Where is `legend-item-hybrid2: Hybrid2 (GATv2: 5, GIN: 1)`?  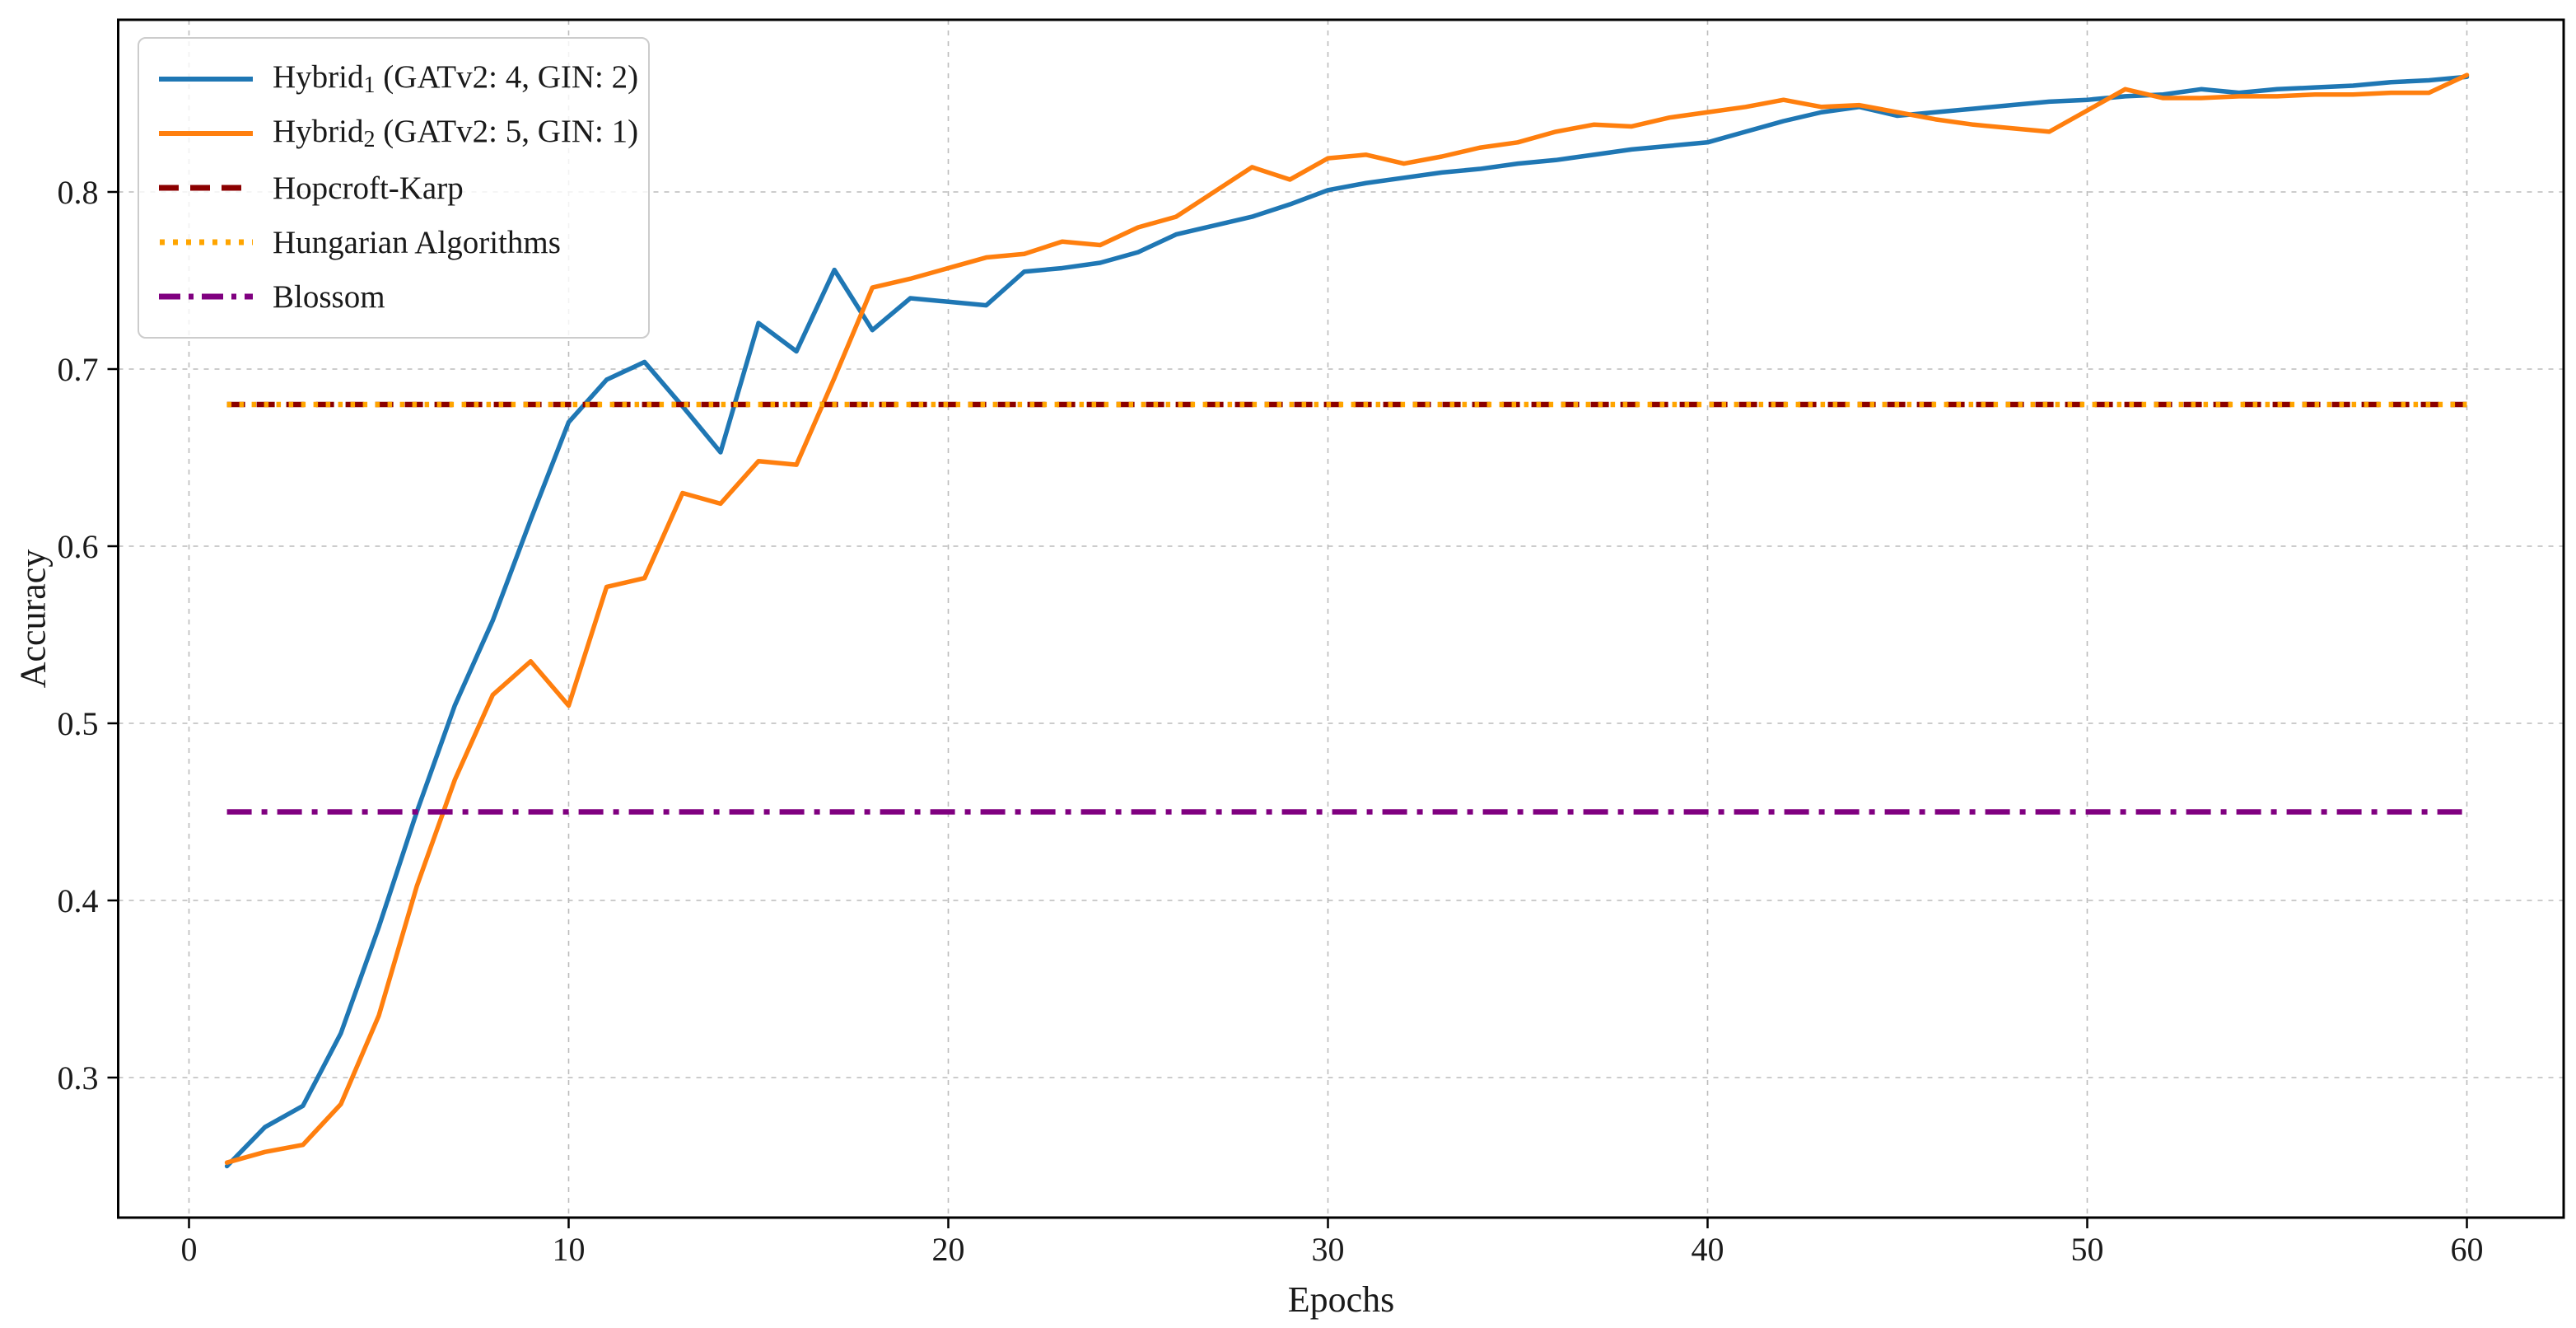 legend-item-hybrid2: Hybrid2 (GATv2: 5, GIN: 1) is located at coordinates (397, 133).